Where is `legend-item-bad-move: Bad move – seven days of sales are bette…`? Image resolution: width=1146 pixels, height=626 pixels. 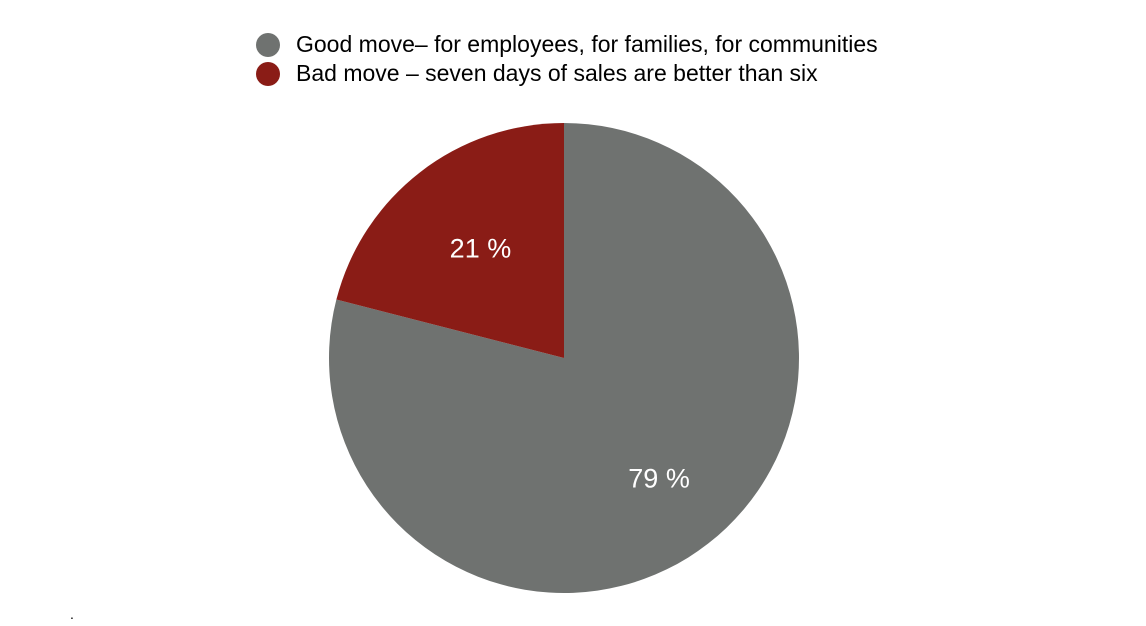
legend-item-bad-move: Bad move – seven days of sales are bette… is located at coordinates (567, 73).